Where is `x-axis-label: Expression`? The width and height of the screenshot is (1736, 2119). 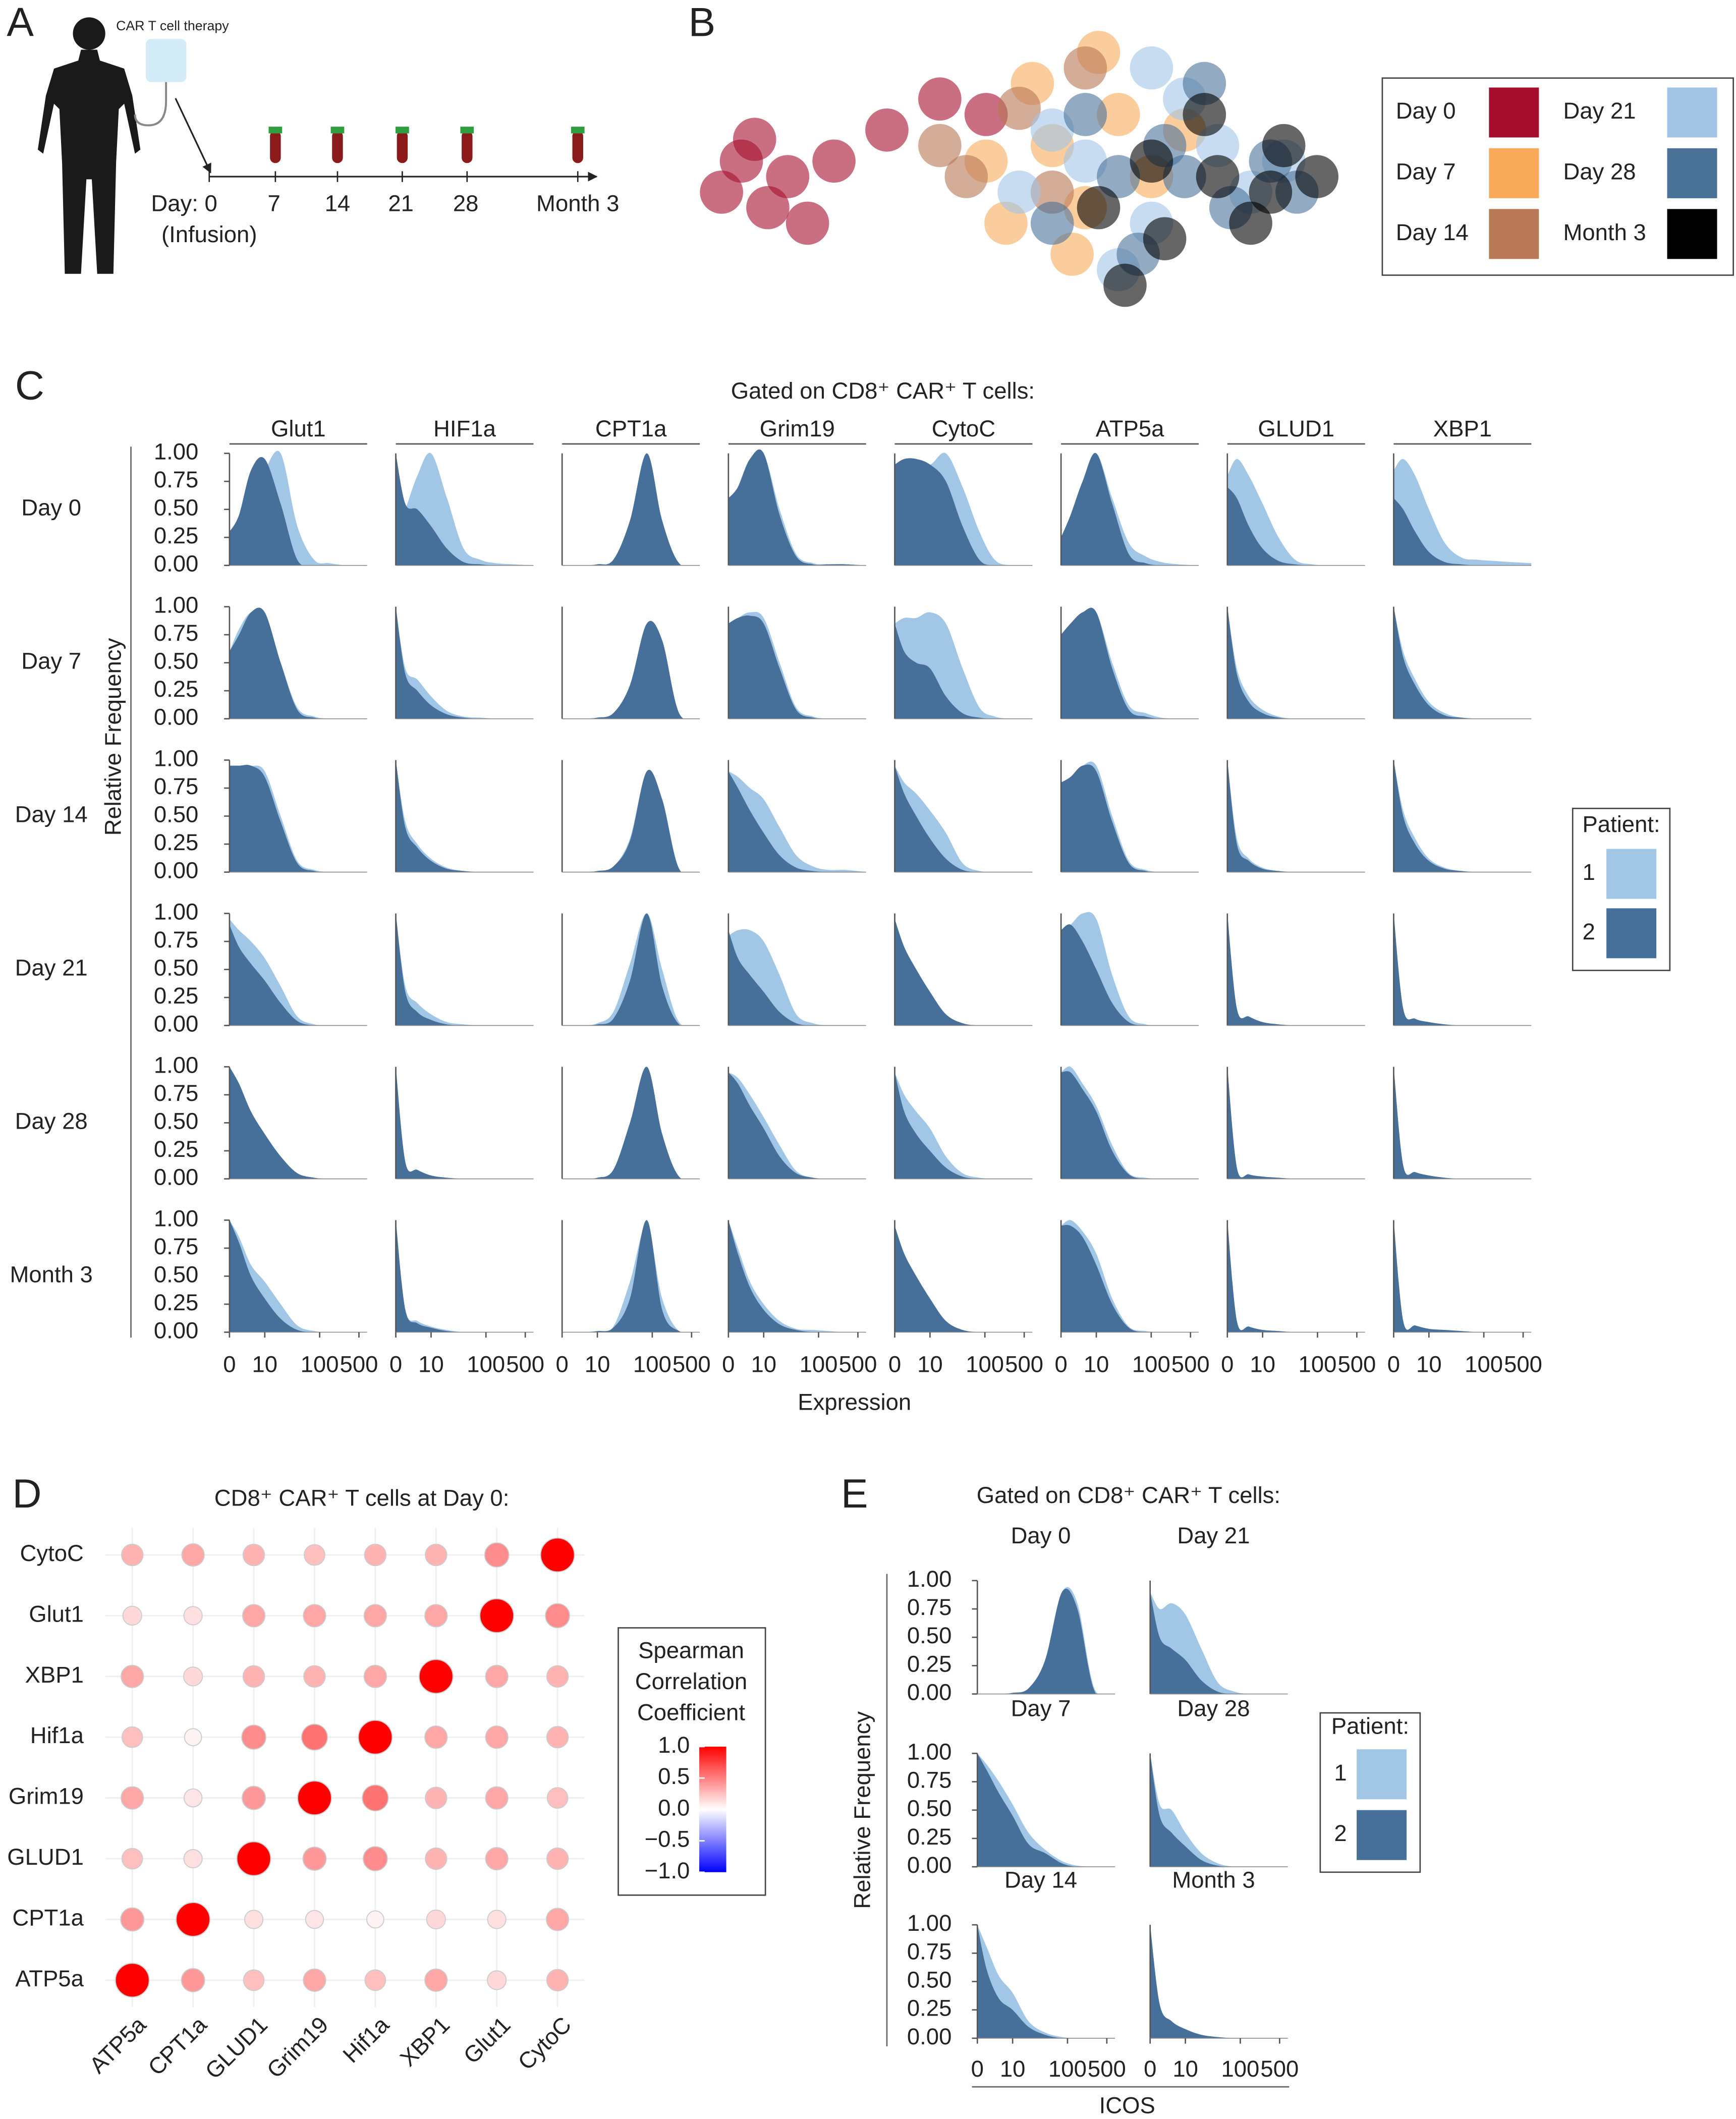 x-axis-label: Expression is located at coordinates (854, 1402).